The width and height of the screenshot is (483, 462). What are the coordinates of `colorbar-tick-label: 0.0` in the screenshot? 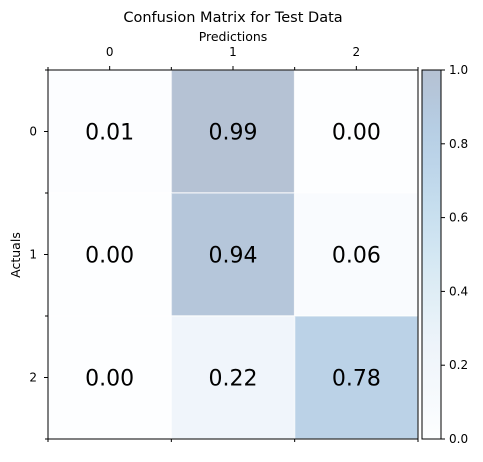 It's located at (458, 439).